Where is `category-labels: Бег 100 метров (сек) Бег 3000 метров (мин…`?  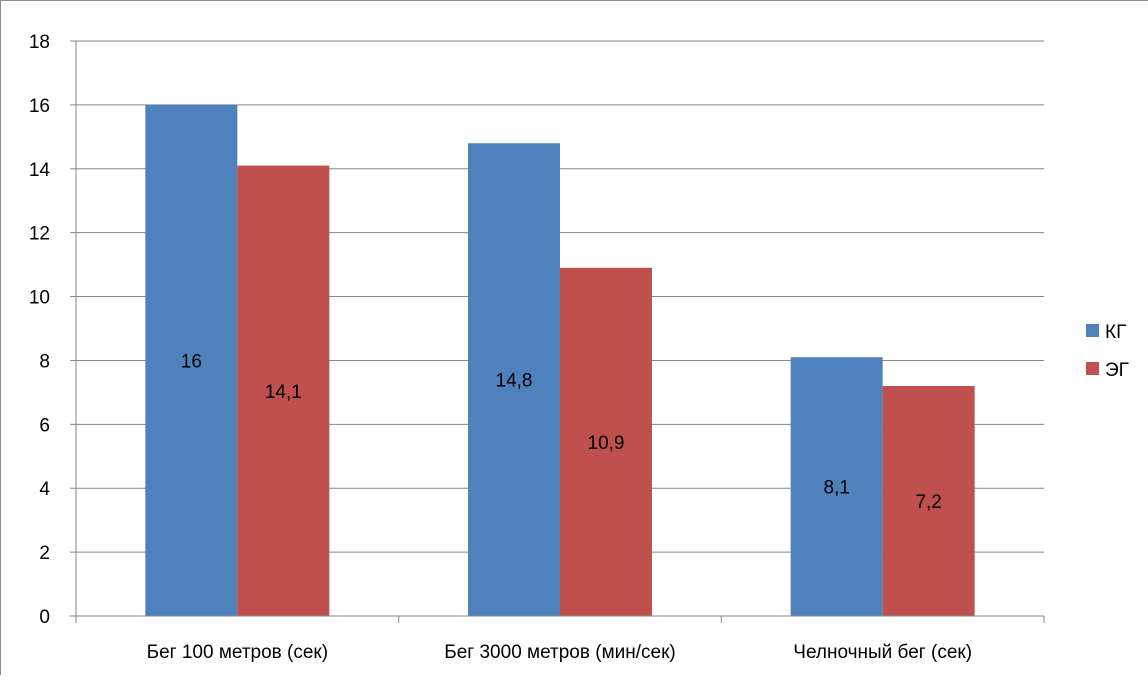 category-labels: Бег 100 метров (сек) Бег 3000 метров (мин… is located at coordinates (559, 652).